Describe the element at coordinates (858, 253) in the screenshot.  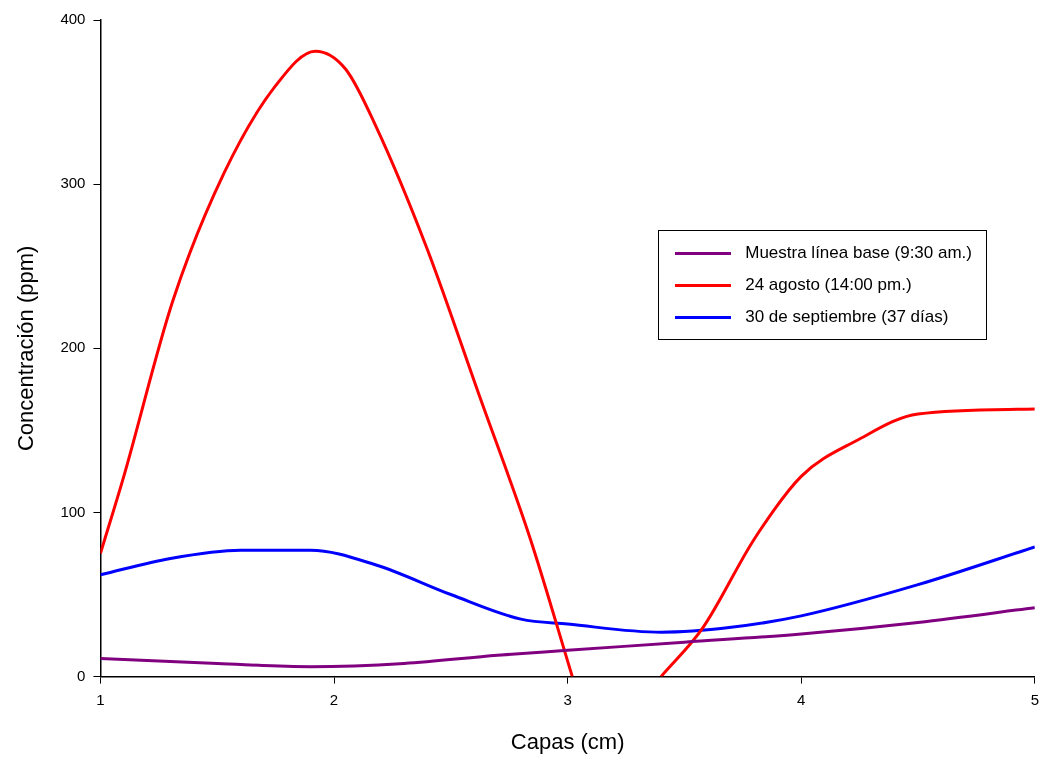
I see `legend-label: Muestra línea base (9:30 am.)` at that location.